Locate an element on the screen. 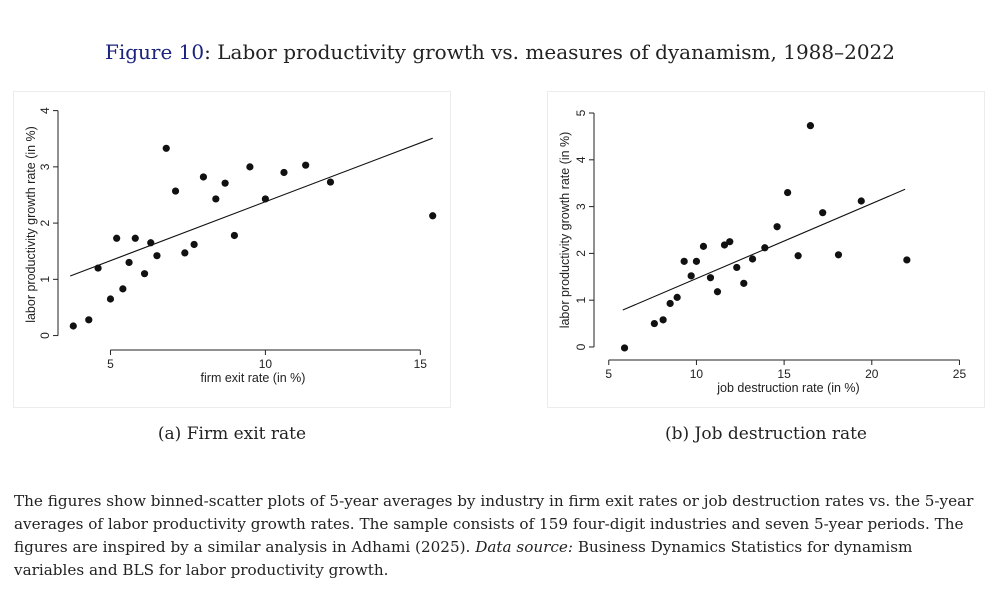 This screenshot has height=599, width=1000. x-tick-label: 20 is located at coordinates (872, 374).